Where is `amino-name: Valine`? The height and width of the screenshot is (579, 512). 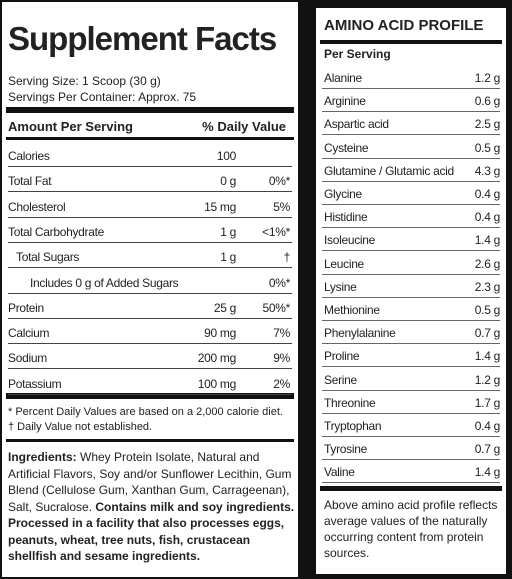 amino-name: Valine is located at coordinates (339, 472).